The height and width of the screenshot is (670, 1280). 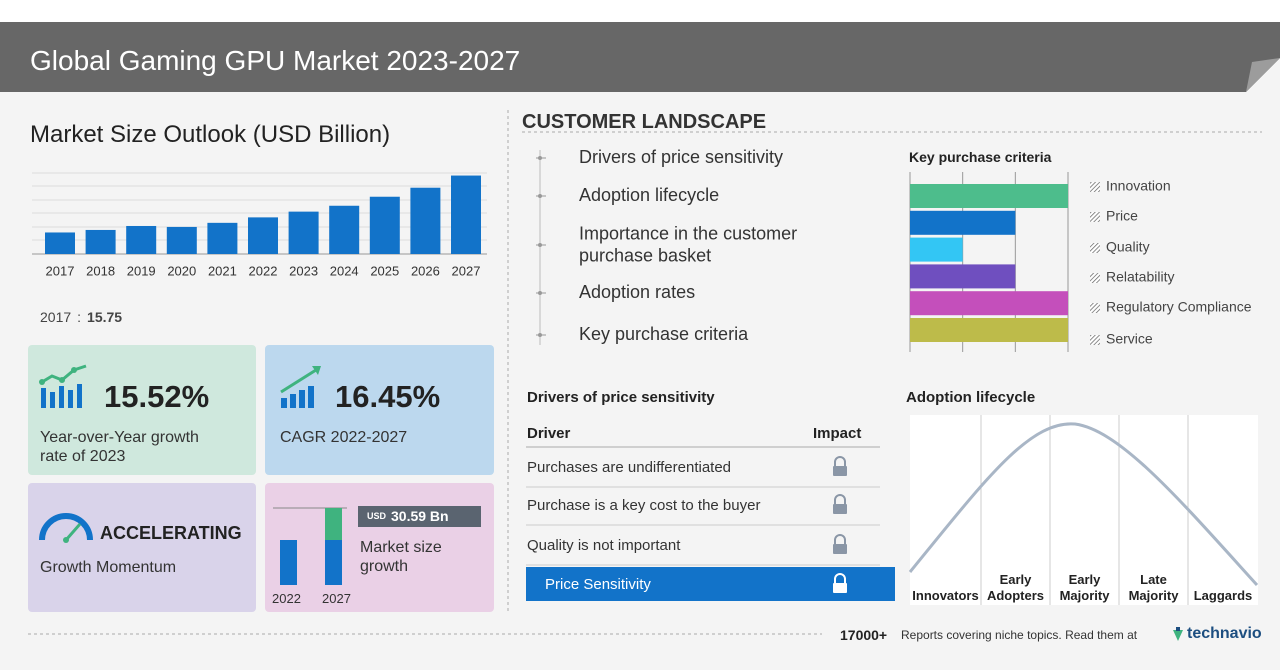 I want to click on table-cell: Quality is not important, so click(x=604, y=545).